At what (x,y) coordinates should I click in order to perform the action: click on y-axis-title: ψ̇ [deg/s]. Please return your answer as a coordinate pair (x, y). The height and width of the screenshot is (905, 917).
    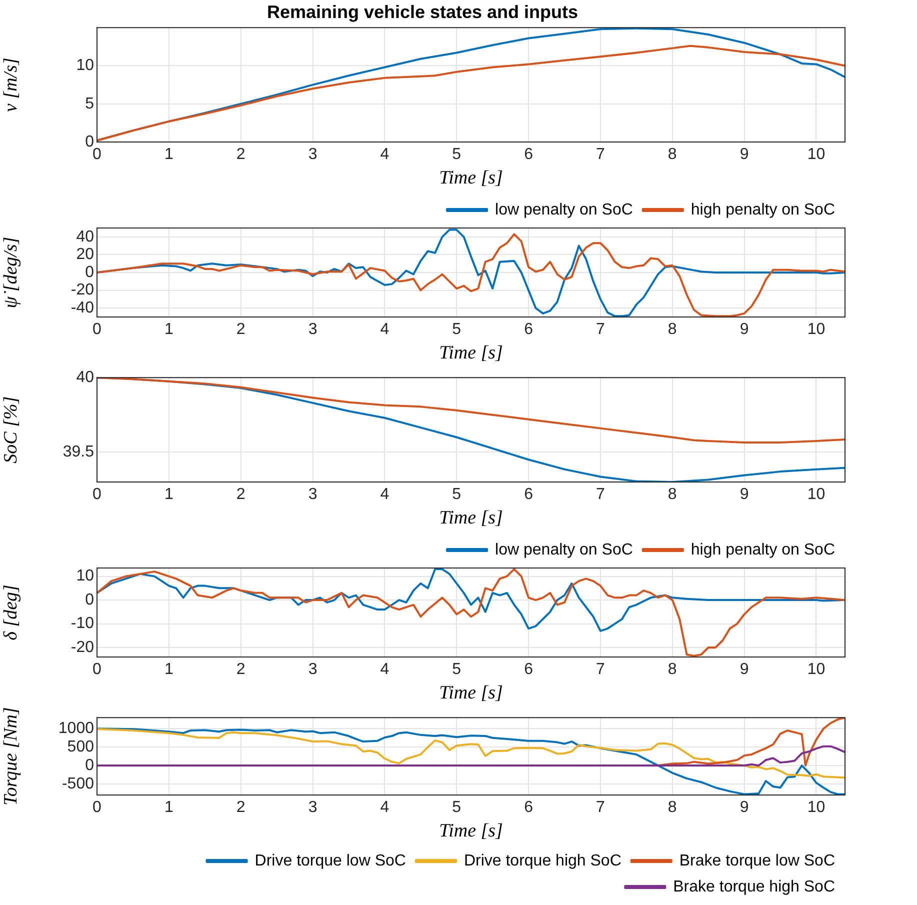
    Looking at the image, I should click on (11, 272).